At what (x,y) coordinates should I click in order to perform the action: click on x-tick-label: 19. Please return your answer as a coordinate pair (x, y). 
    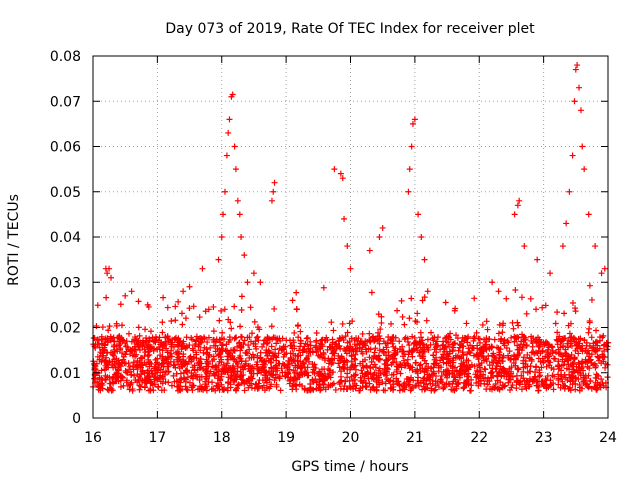
    Looking at the image, I should click on (286, 438).